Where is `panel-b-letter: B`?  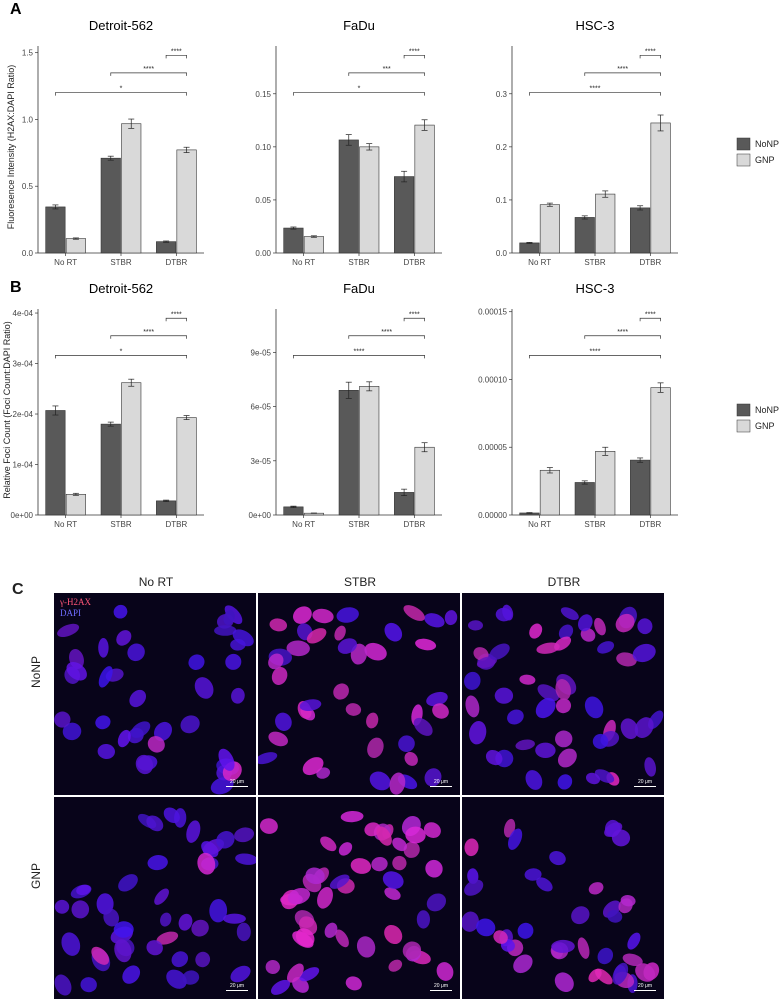
panel-b-letter: B is located at coordinates (16, 287).